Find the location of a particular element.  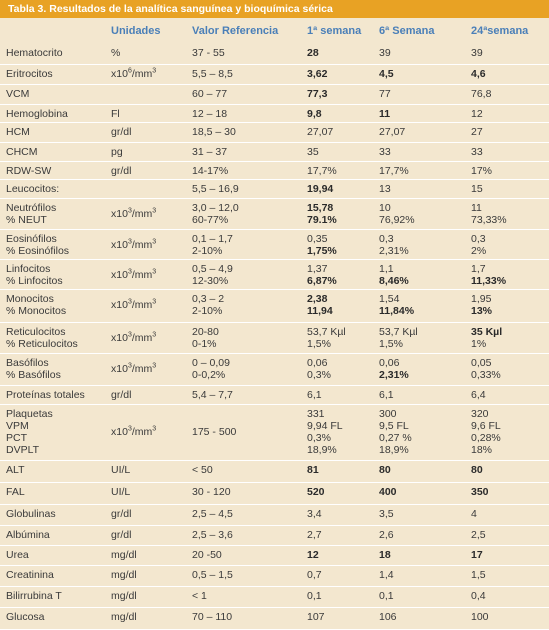

result-value: 0,1 is located at coordinates (314, 595).